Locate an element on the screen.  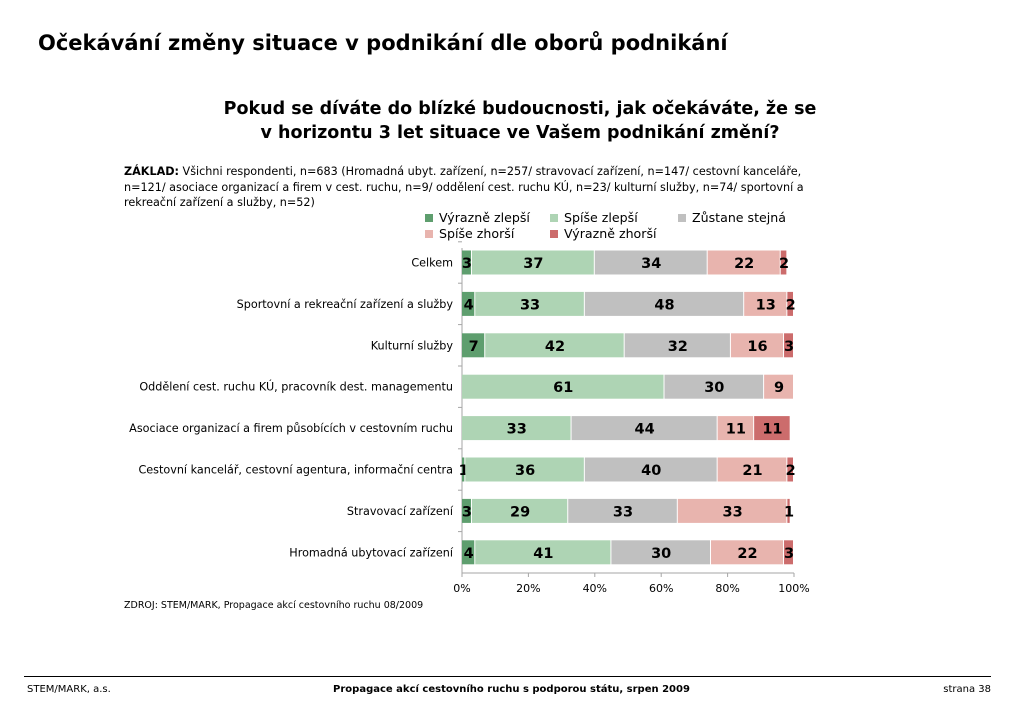
category-label: Celkem is located at coordinates (432, 263).